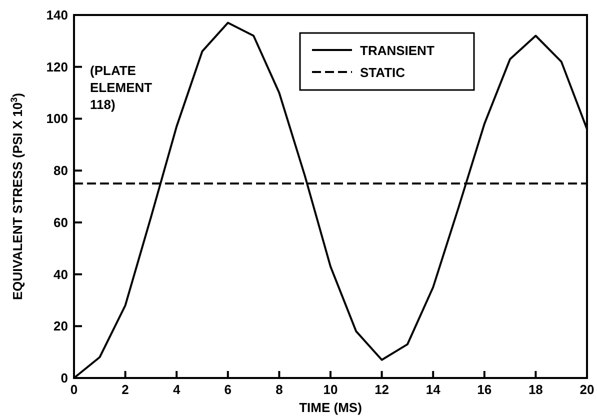  I want to click on x-tick-label: 18, so click(535, 389).